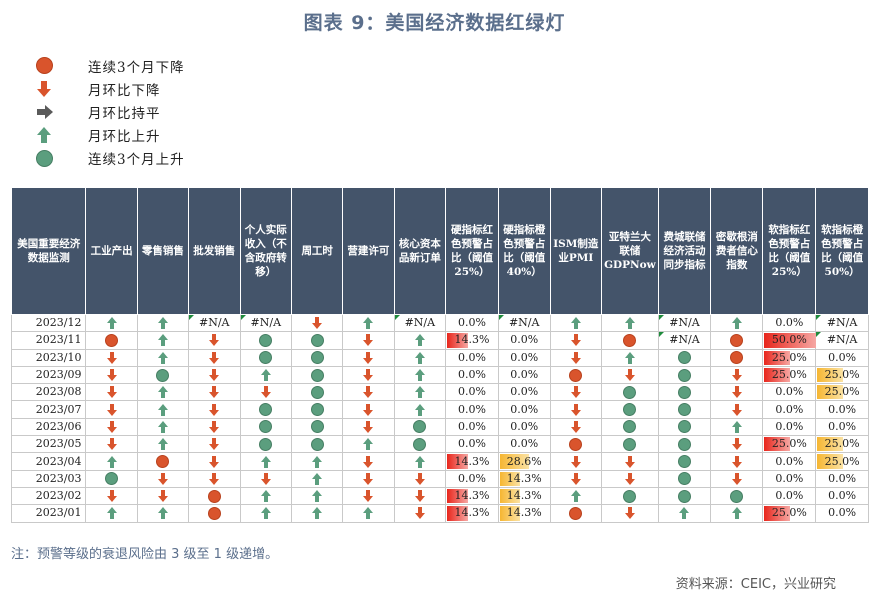  I want to click on column-header: 密歇根消费者信心指数, so click(737, 251).